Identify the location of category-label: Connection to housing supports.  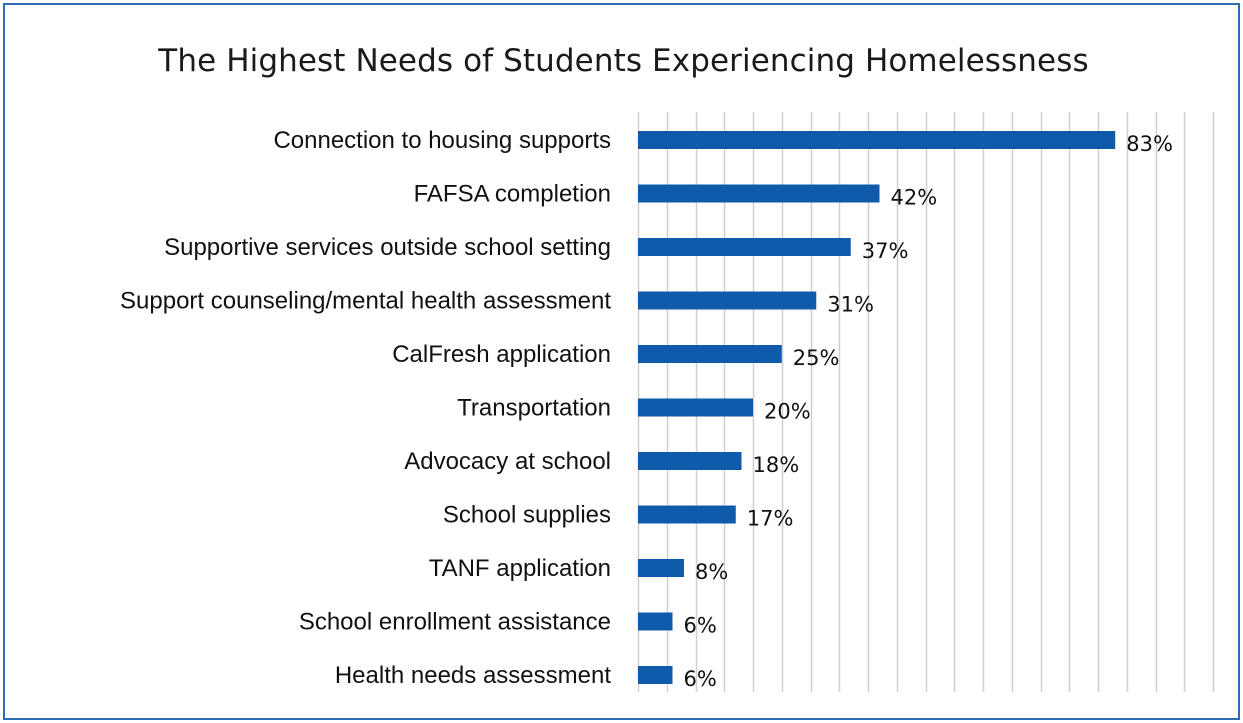
(442, 140).